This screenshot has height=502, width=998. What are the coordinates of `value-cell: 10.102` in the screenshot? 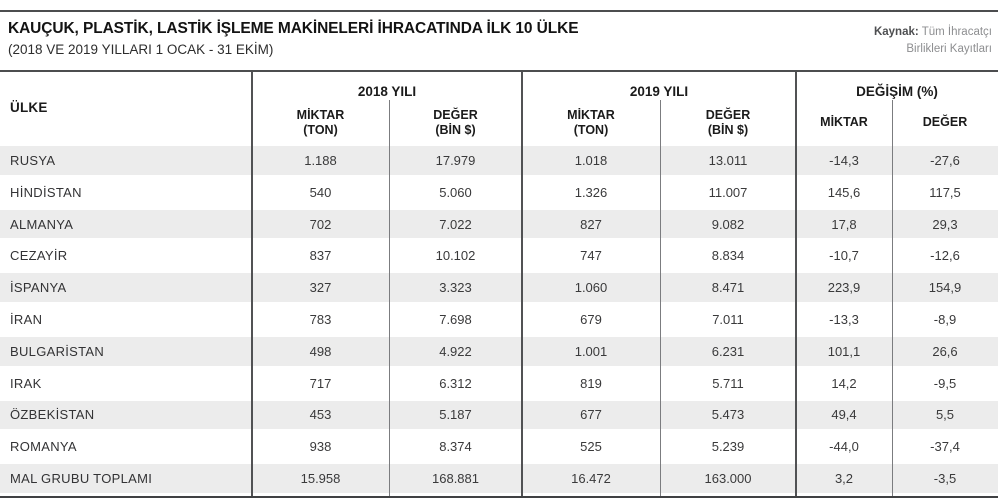 It's located at (455, 256).